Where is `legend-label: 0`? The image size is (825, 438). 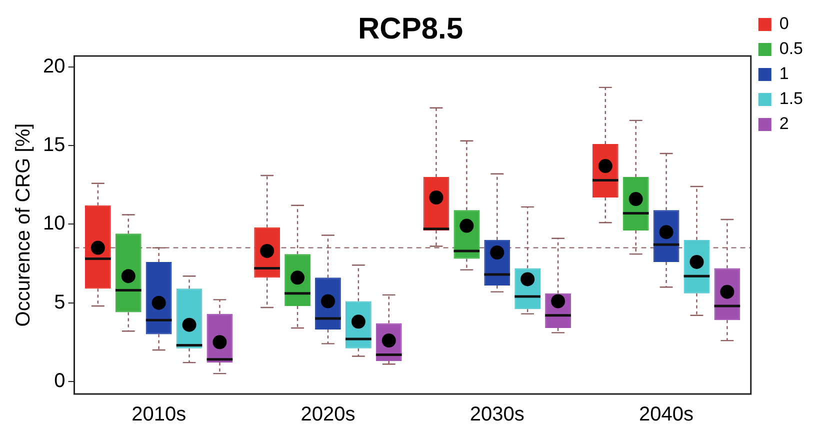
legend-label: 0 is located at coordinates (784, 24).